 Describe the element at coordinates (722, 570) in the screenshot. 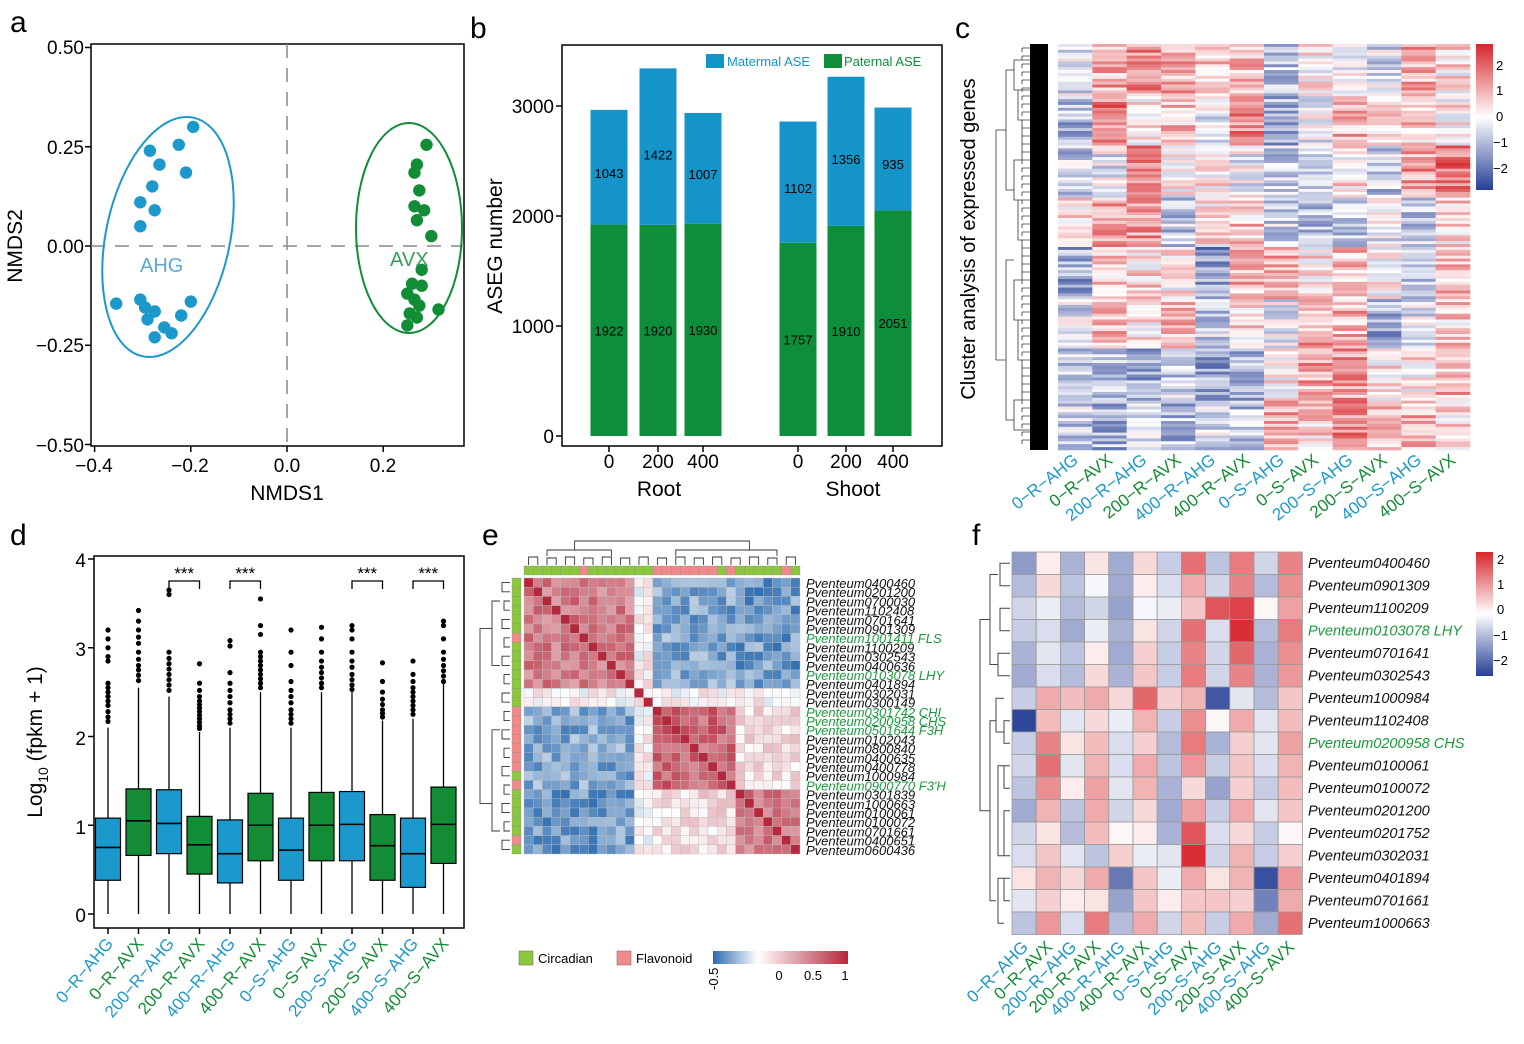

I see `col-annotation-cell` at that location.